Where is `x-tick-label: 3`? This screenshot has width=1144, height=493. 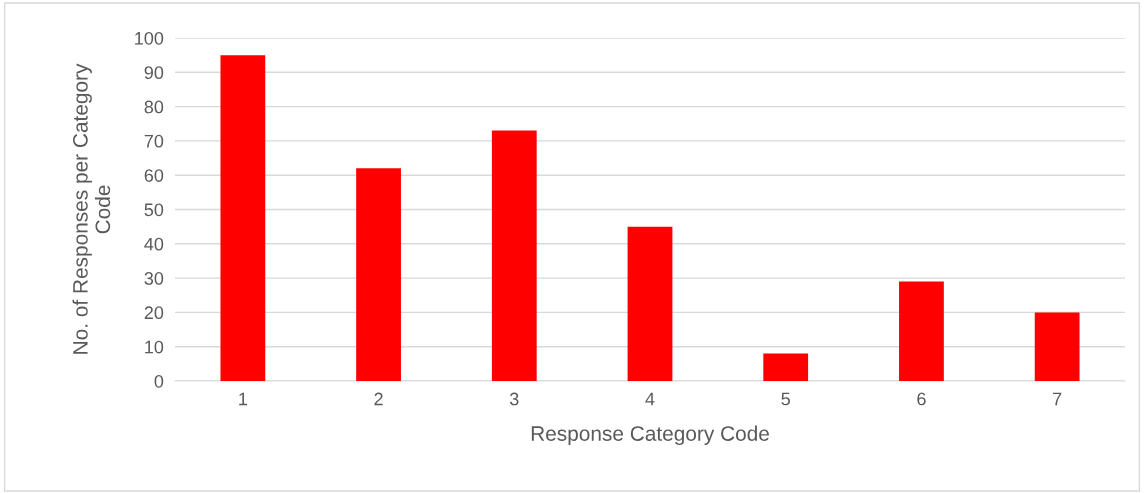
x-tick-label: 3 is located at coordinates (514, 399).